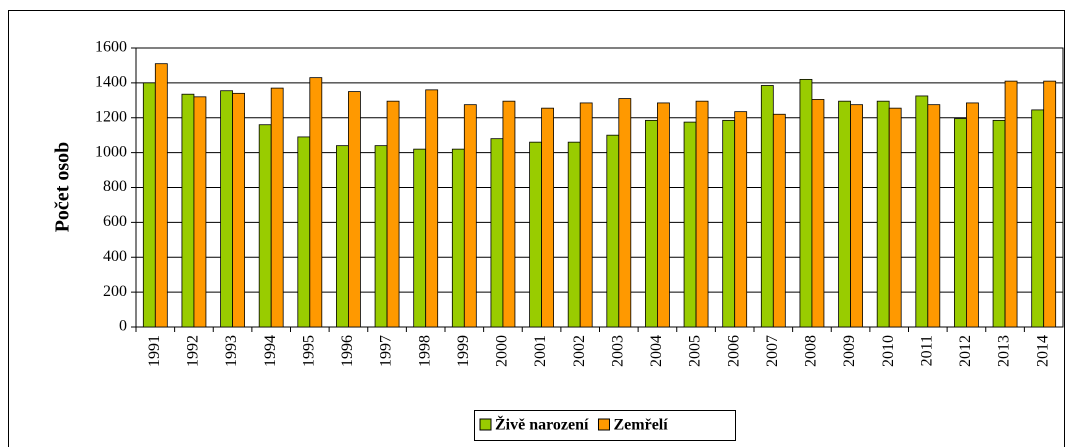  What do you see at coordinates (540, 351) in the screenshot?
I see `x-tick-label: 2001` at bounding box center [540, 351].